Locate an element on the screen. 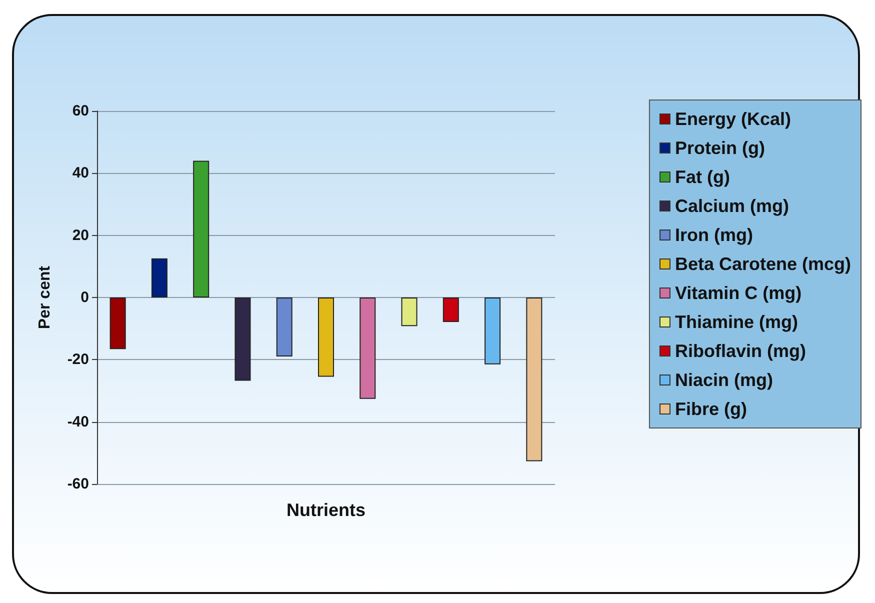  legend-label: Energy (Kcal) is located at coordinates (733, 119).